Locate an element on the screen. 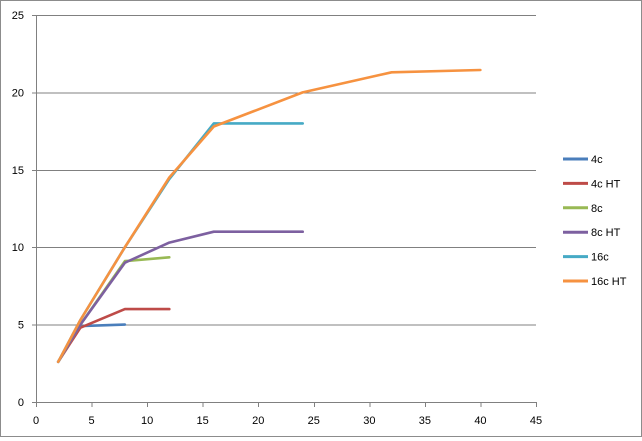  legend-label: 4c HT is located at coordinates (606, 184).